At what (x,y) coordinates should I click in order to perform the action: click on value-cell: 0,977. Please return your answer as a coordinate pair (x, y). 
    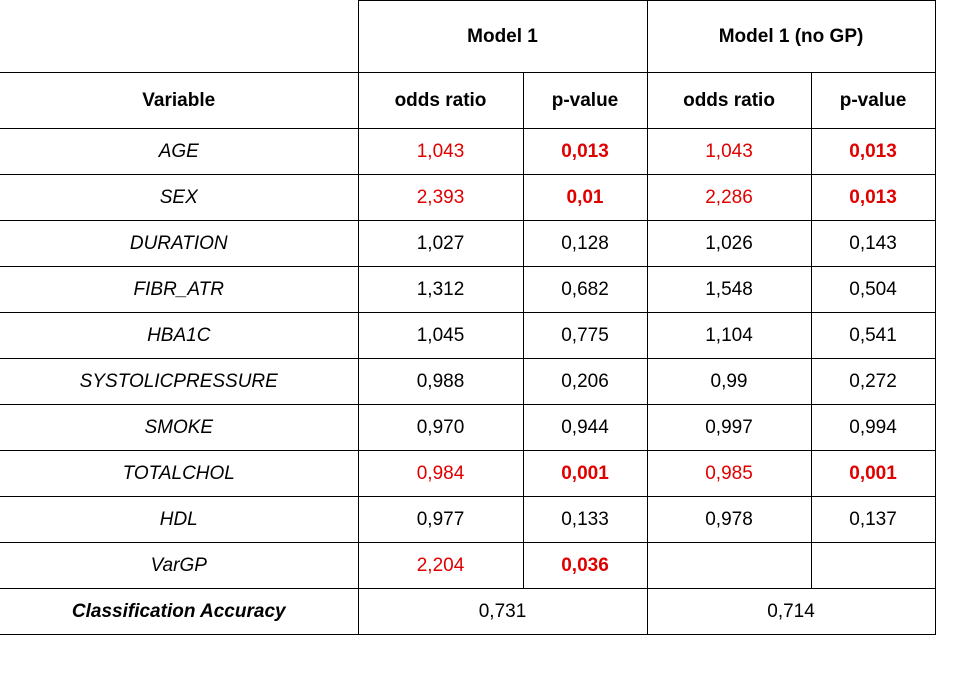
    Looking at the image, I should click on (440, 519).